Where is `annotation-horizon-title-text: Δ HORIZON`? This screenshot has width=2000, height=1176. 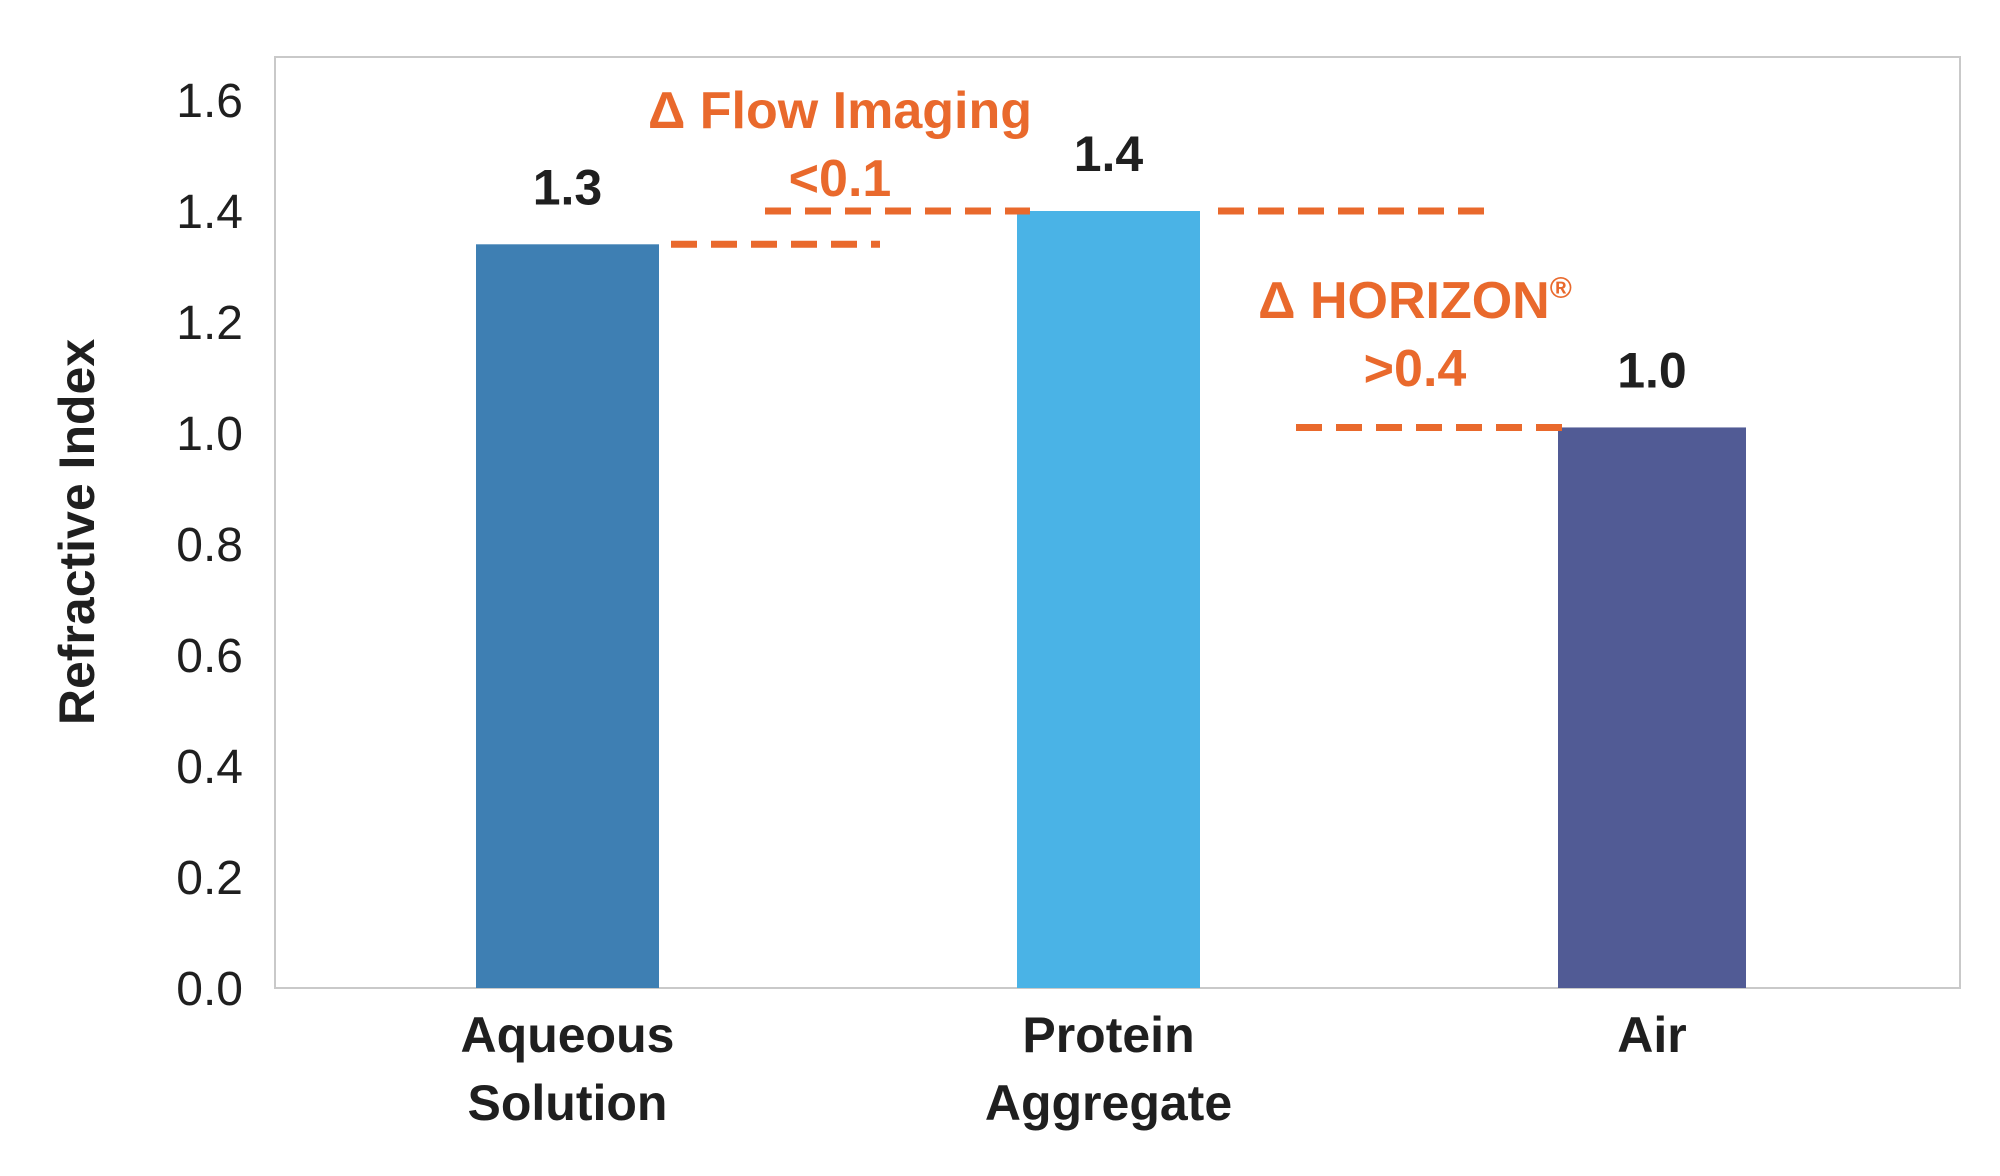
annotation-horizon-title-text: Δ HORIZON is located at coordinates (1404, 301).